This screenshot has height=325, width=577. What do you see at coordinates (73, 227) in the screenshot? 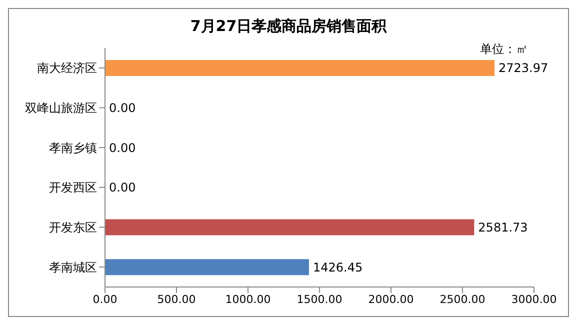
I see `y-tick-label: 开发东区` at bounding box center [73, 227].